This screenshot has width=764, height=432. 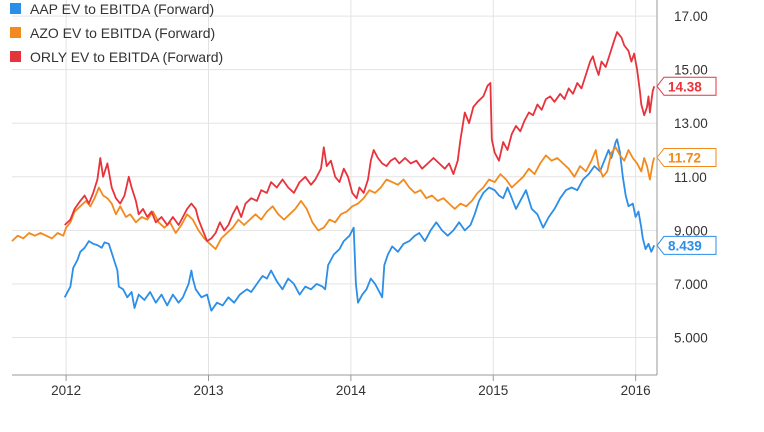 I want to click on x-tick-label: 2016, so click(x=636, y=390).